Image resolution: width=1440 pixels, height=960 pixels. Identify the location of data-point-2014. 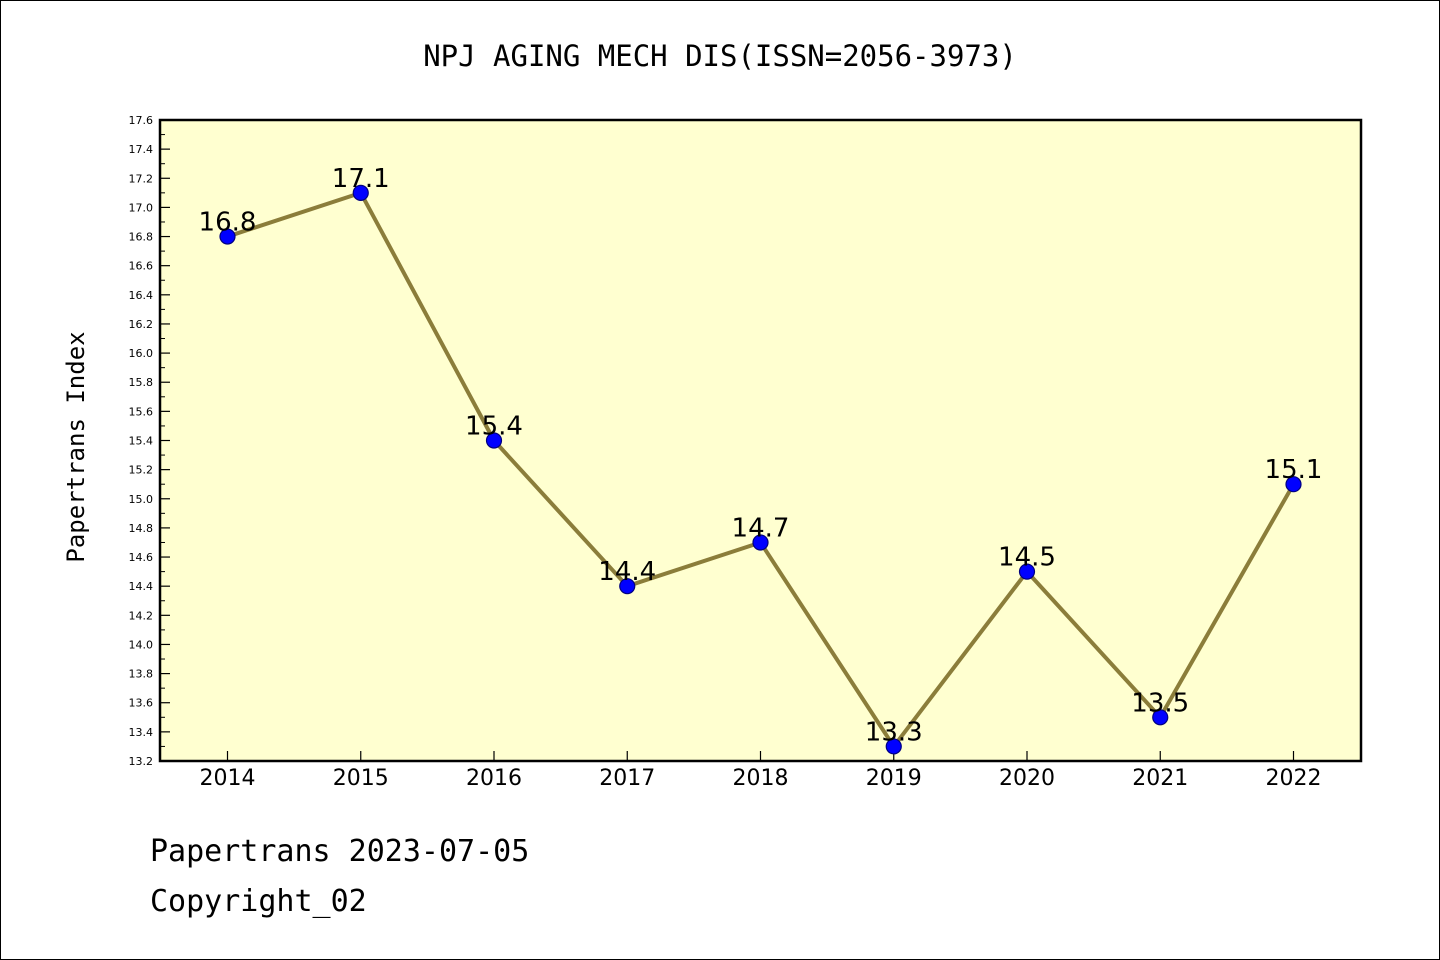
(227, 236).